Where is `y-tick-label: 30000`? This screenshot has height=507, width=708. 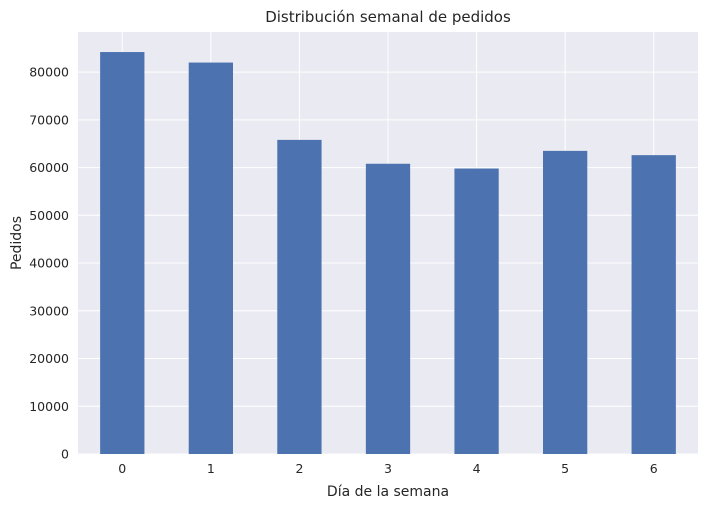
y-tick-label: 30000 is located at coordinates (49, 310).